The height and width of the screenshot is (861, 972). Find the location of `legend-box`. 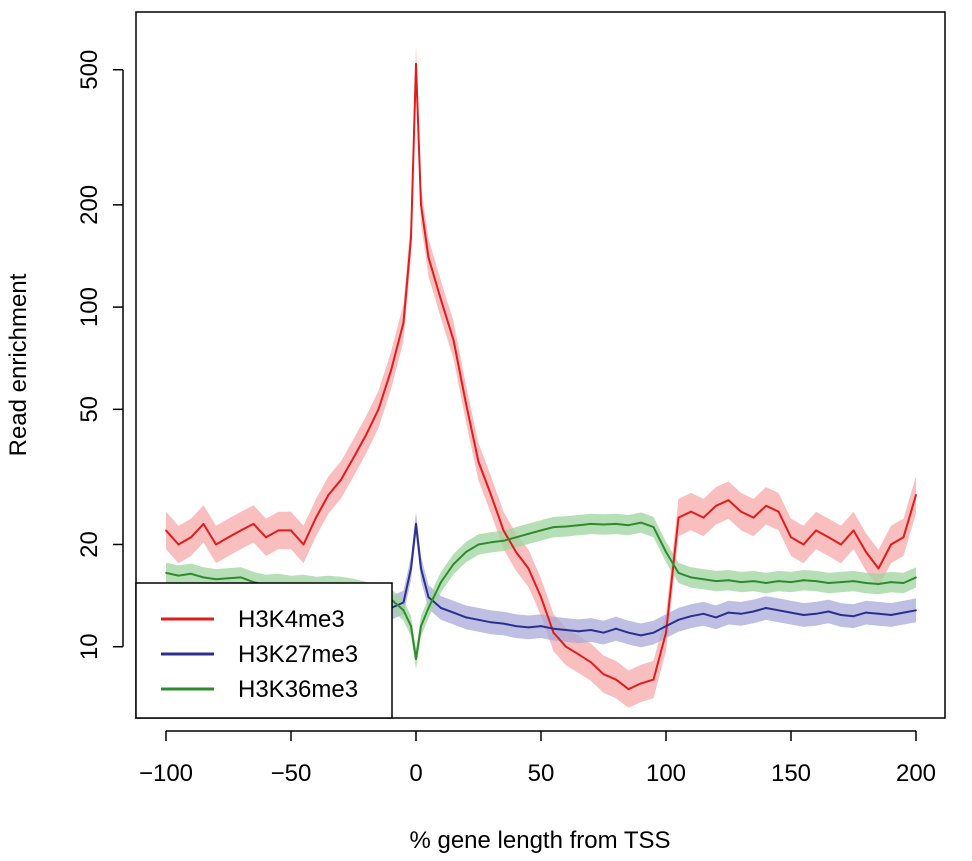

legend-box is located at coordinates (264, 650).